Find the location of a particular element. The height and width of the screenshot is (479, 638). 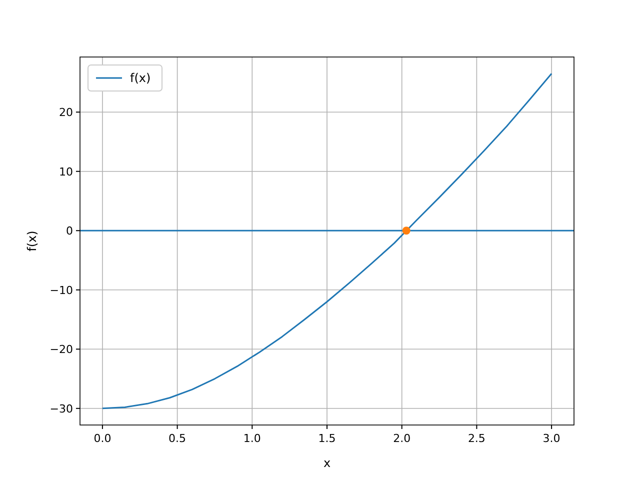

x-tick-label: 0.0 is located at coordinates (103, 438).